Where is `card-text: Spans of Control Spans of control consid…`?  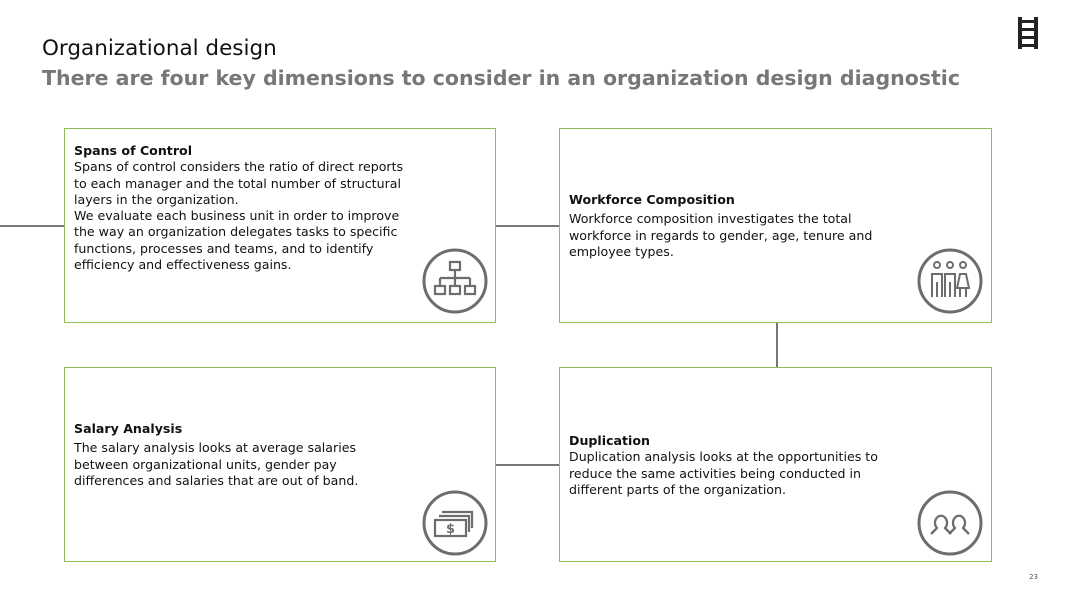 card-text: Spans of Control Spans of control consid… is located at coordinates (245, 208).